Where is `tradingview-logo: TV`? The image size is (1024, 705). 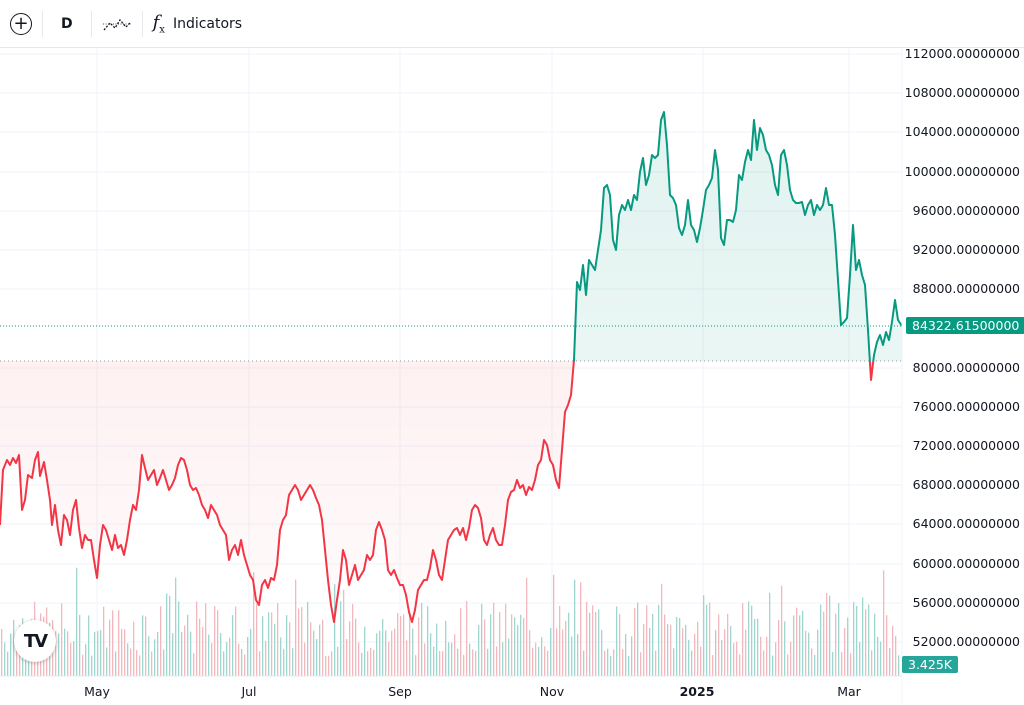 tradingview-logo: TV is located at coordinates (35, 641).